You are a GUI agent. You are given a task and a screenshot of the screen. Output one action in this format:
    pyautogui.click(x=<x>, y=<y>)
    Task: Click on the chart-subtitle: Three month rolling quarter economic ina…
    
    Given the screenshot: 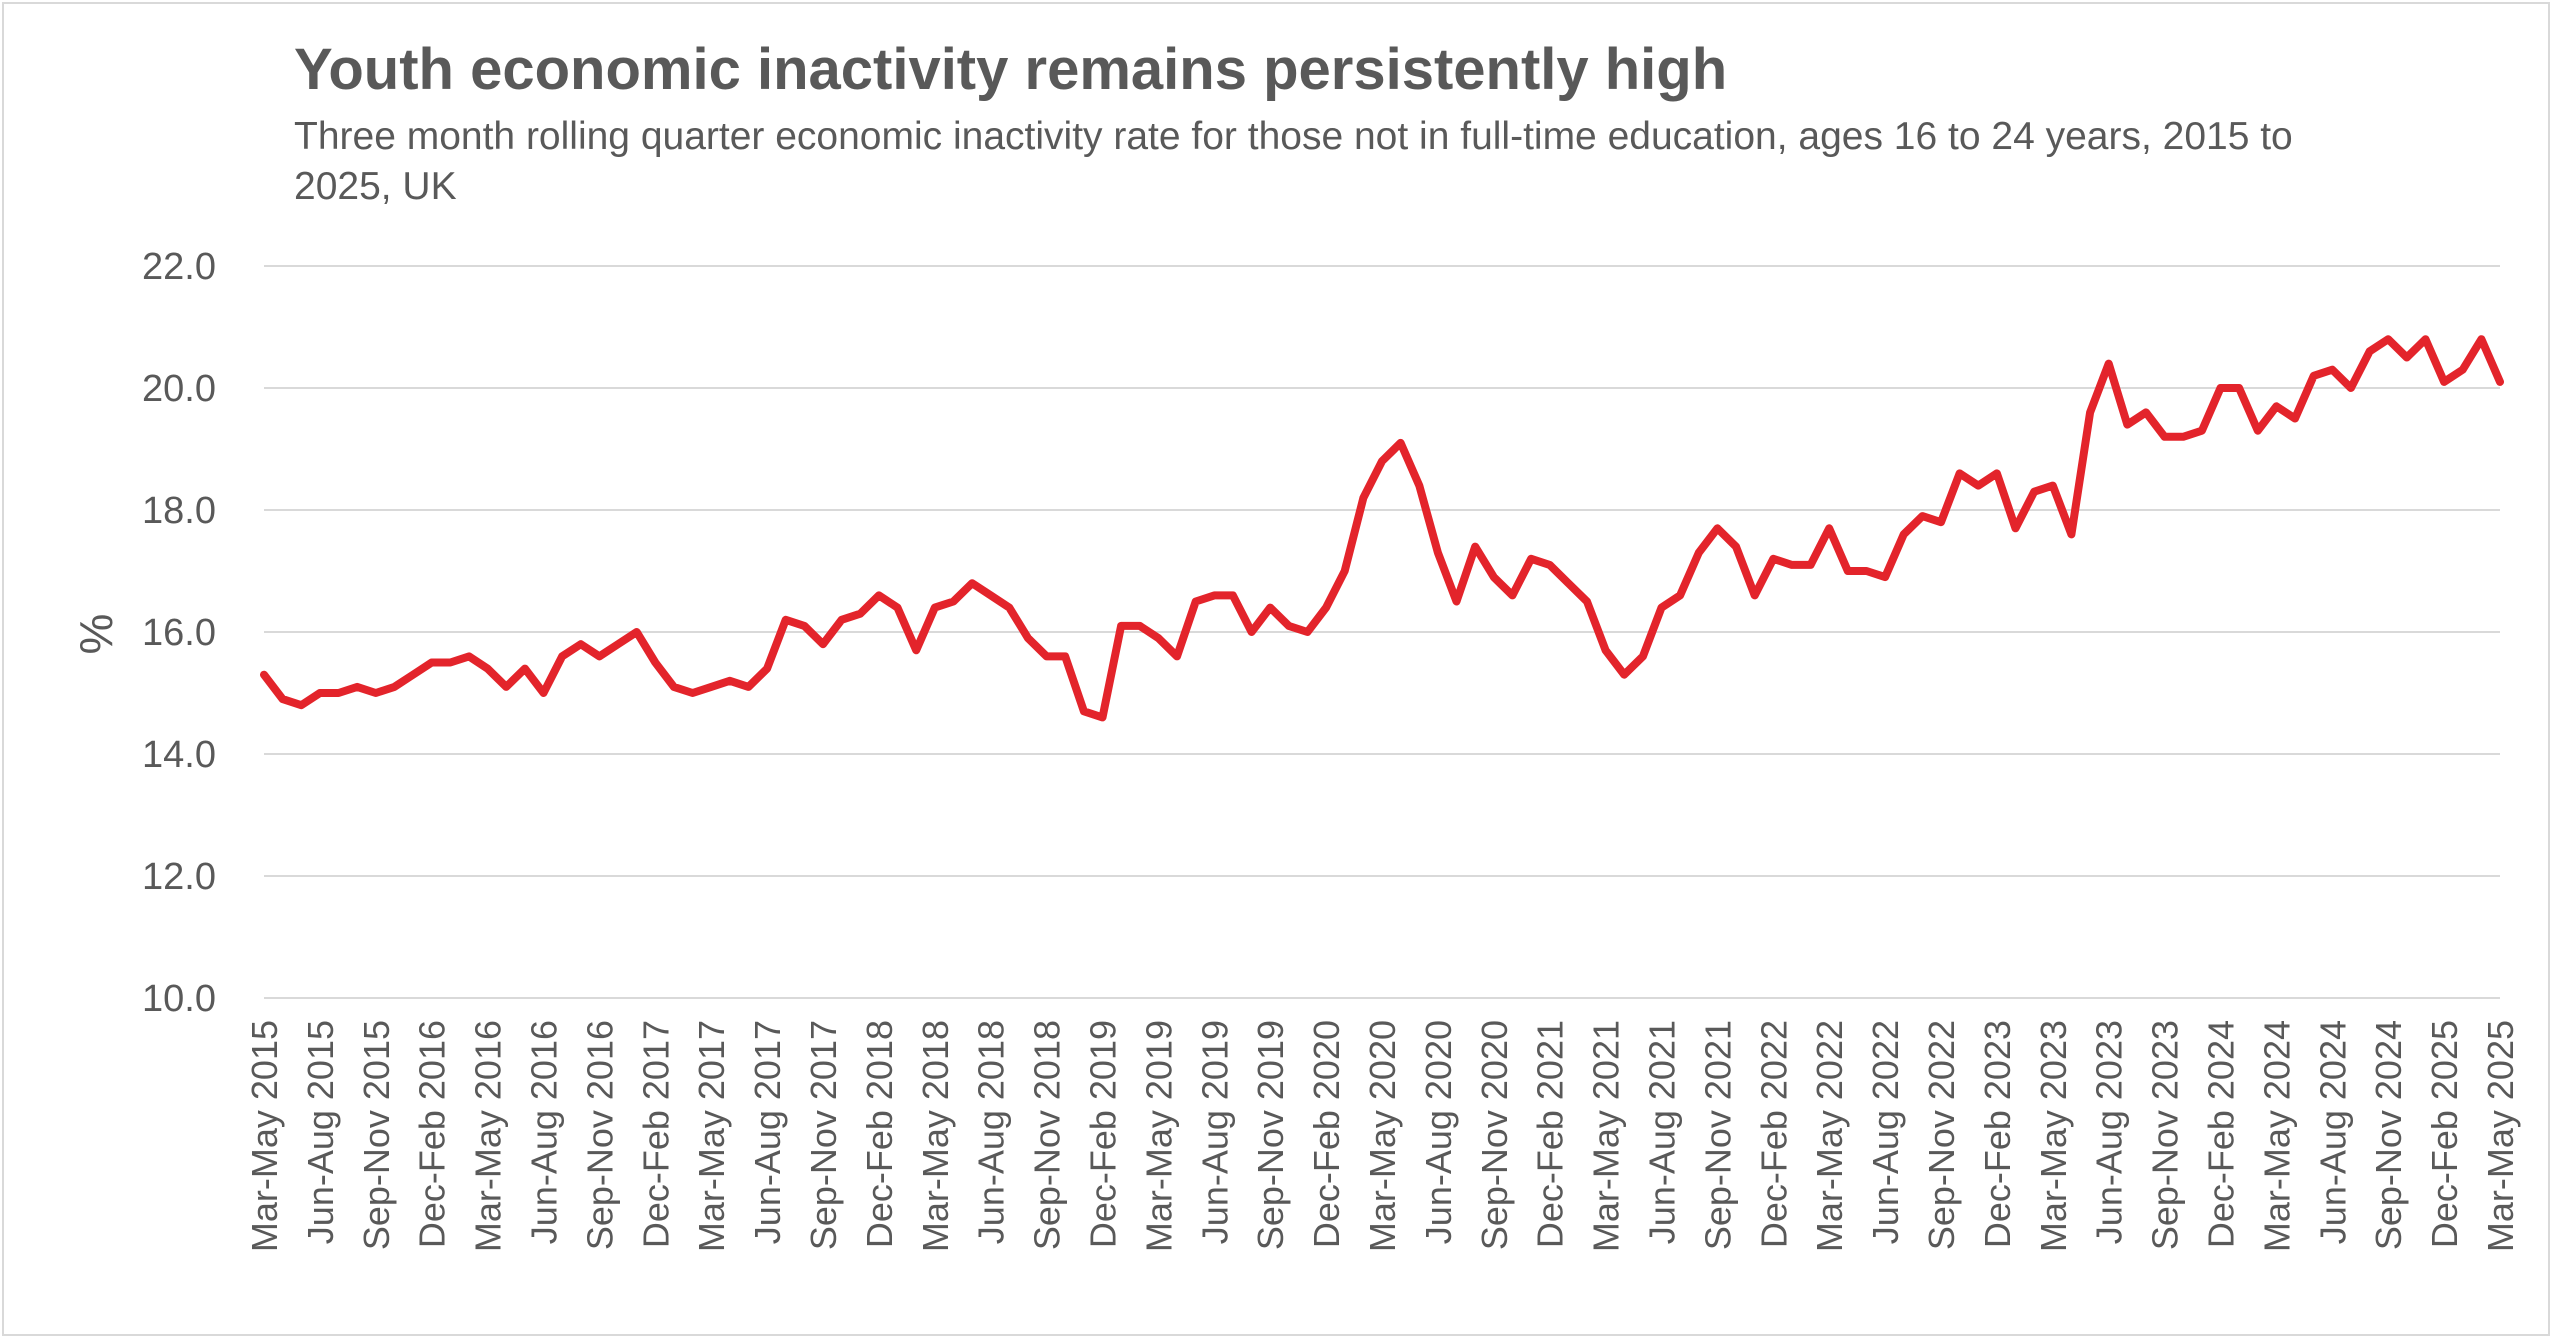 What is the action you would take?
    pyautogui.click(x=1293, y=161)
    